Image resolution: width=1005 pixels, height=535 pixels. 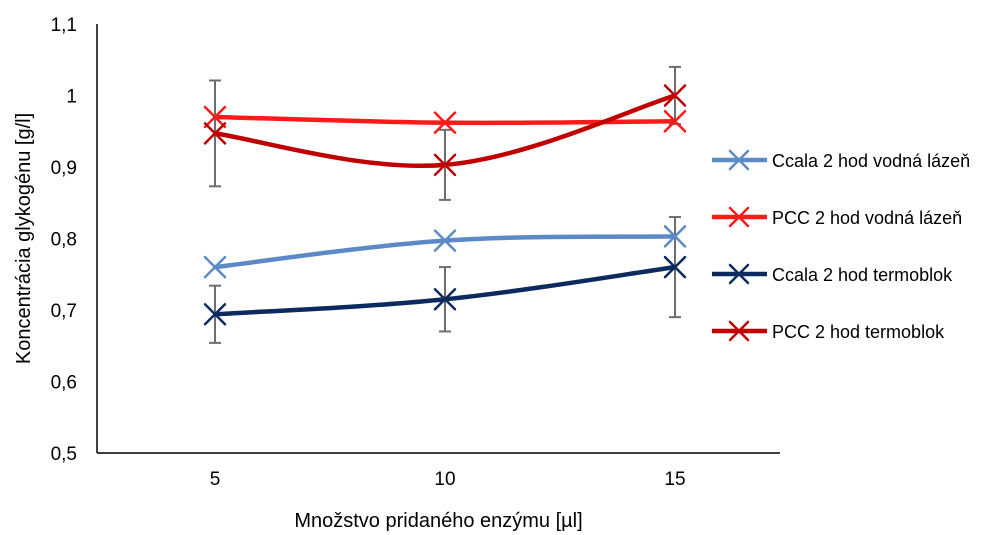 I want to click on y-tick-labels: 0,5 0,6 0,7 0,8 0,9 1 1,1, so click(x=64, y=240).